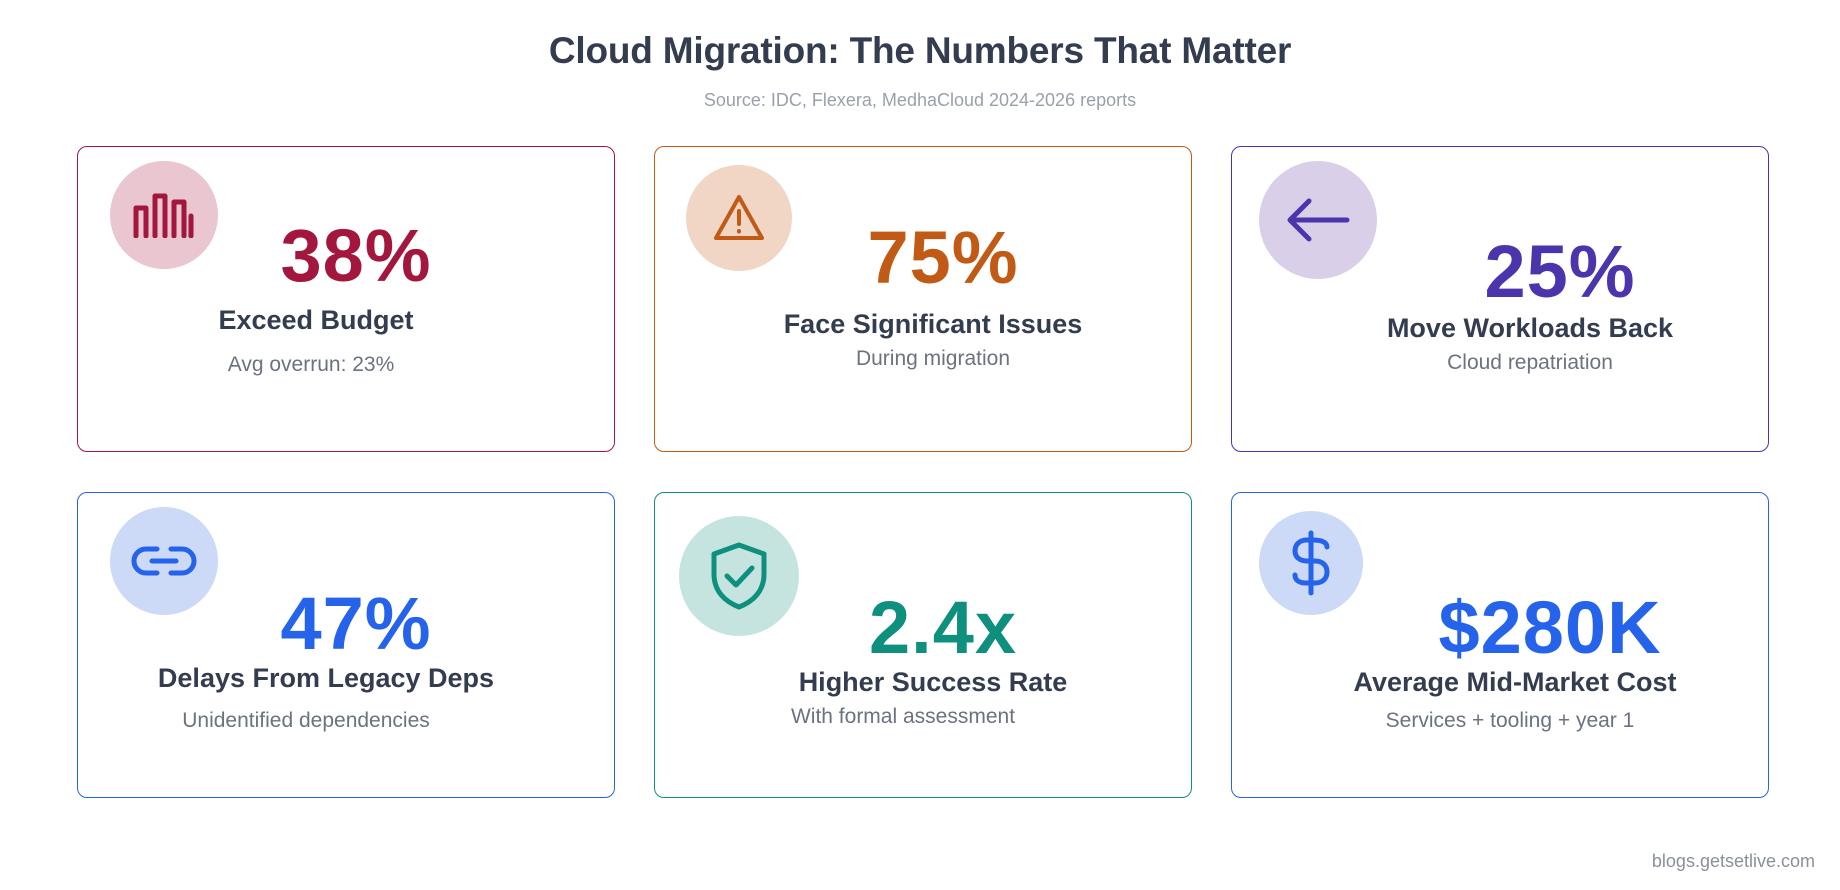 The height and width of the screenshot is (890, 1840). What do you see at coordinates (326, 678) in the screenshot?
I see `stat-label: Delays From Legacy Deps` at bounding box center [326, 678].